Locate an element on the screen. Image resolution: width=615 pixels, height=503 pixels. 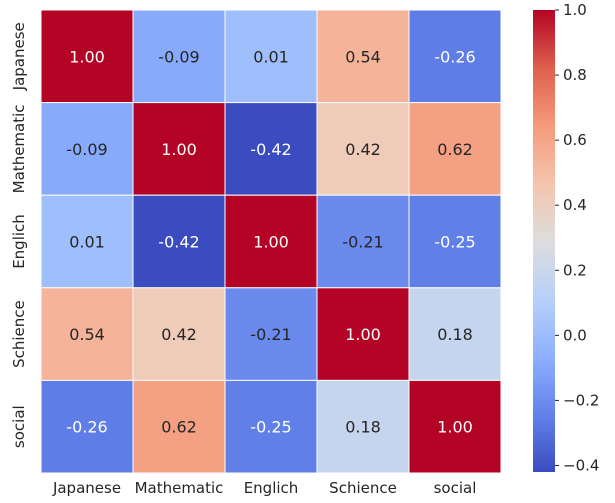
colorbar-tick-label: 0.8 is located at coordinates (575, 75).